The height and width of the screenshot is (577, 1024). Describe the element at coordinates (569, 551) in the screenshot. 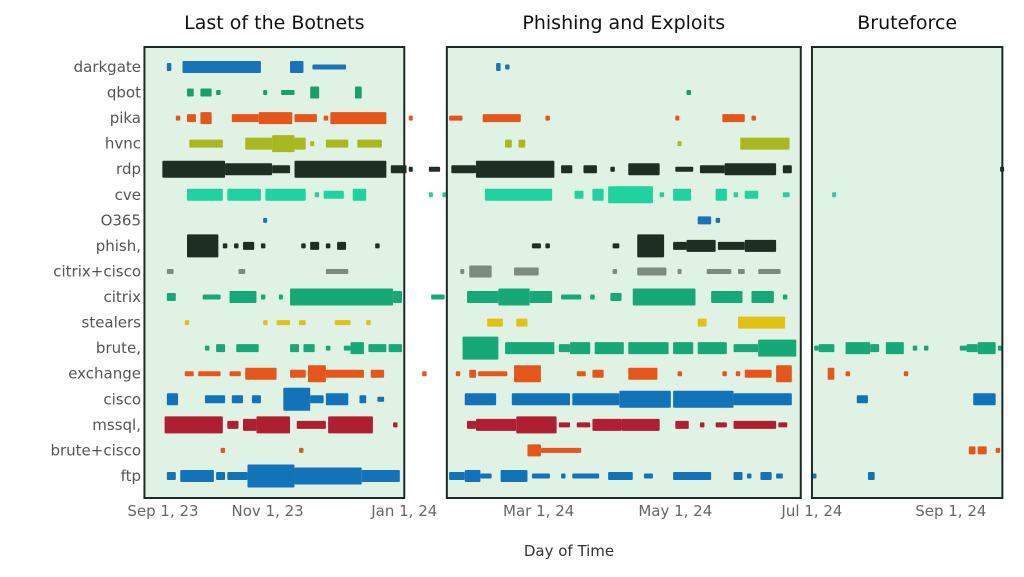

I see `x-axis-title: Day of Time` at that location.